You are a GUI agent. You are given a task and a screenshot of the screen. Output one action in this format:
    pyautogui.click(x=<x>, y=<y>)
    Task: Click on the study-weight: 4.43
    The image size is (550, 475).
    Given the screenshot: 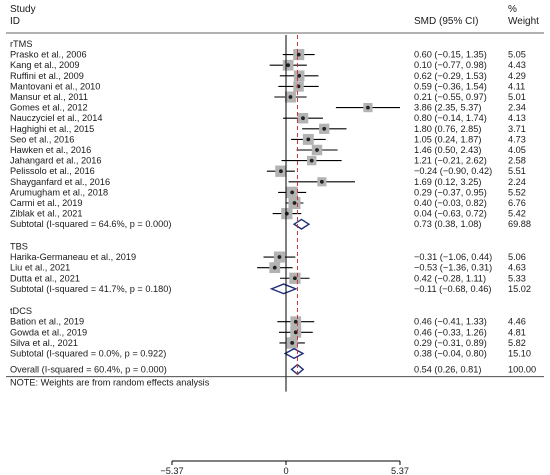 What is the action you would take?
    pyautogui.click(x=517, y=65)
    